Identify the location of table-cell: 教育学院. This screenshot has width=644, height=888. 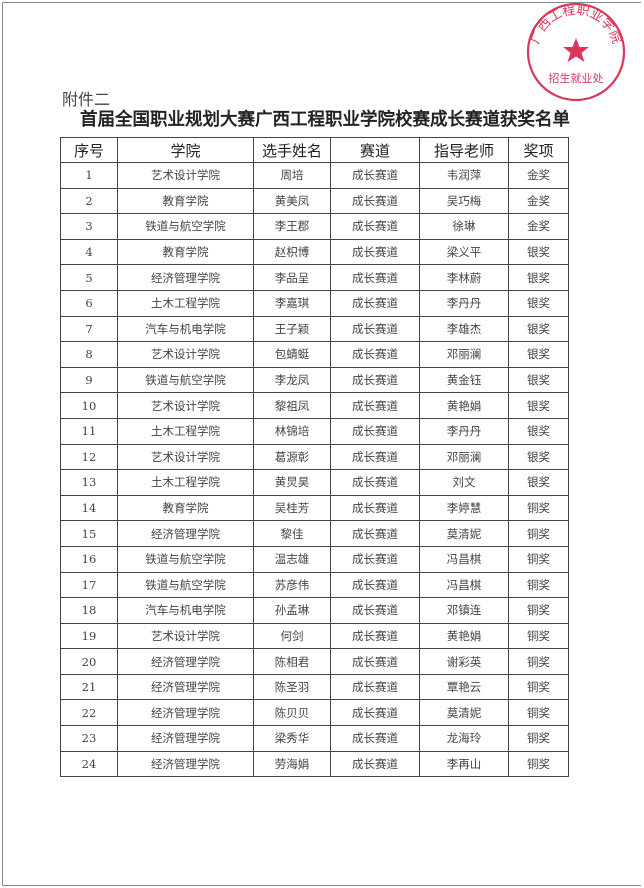
(185, 508).